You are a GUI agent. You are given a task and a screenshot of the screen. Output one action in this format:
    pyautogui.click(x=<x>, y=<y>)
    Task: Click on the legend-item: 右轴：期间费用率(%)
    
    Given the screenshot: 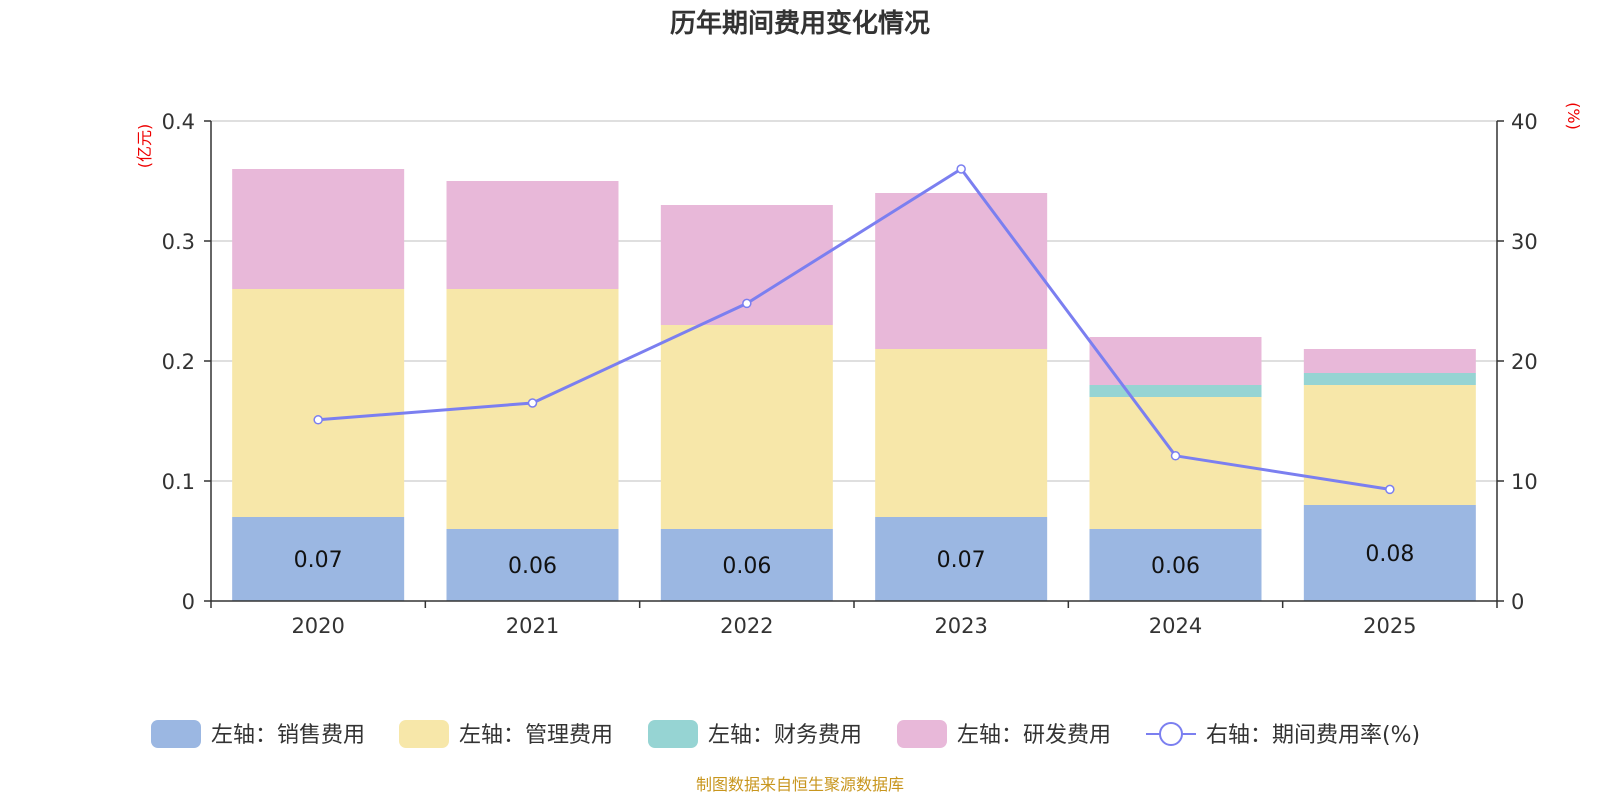 What is the action you would take?
    pyautogui.click(x=1283, y=735)
    